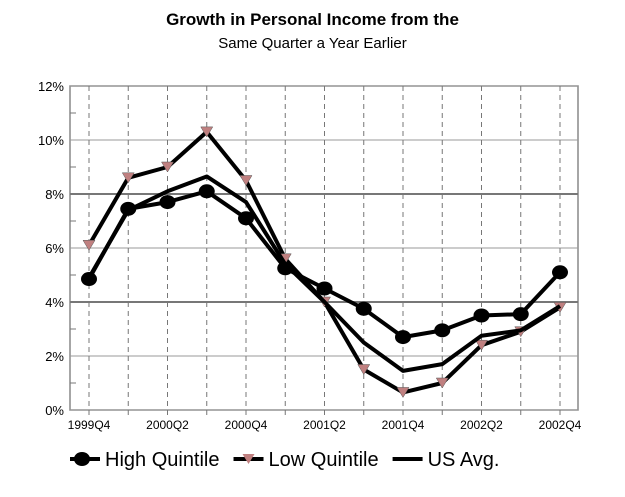 The height and width of the screenshot is (497, 625). What do you see at coordinates (560, 425) in the screenshot?
I see `x-tick-label: 2002Q4` at bounding box center [560, 425].